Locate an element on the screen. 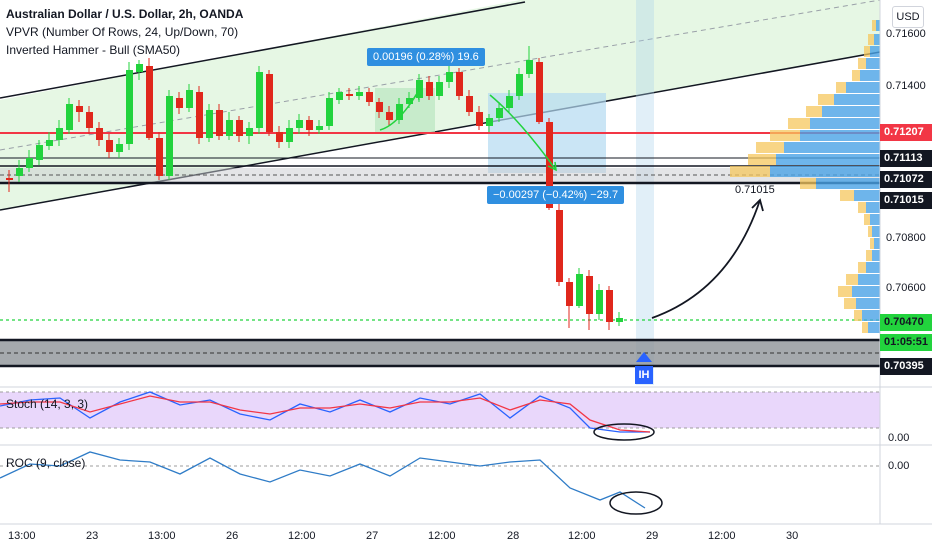  price-tick: 0.71600 is located at coordinates (906, 34).